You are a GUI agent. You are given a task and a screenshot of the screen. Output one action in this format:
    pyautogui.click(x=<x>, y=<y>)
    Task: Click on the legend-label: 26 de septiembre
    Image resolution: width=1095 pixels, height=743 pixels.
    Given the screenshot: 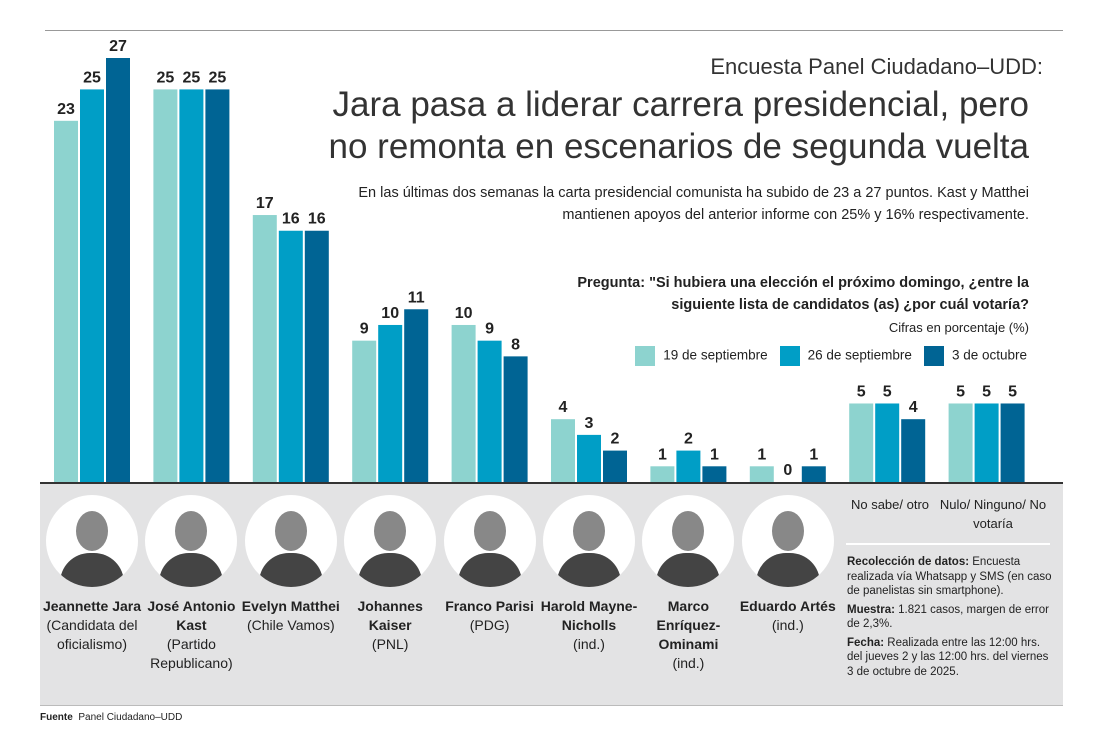 What is the action you would take?
    pyautogui.click(x=859, y=355)
    